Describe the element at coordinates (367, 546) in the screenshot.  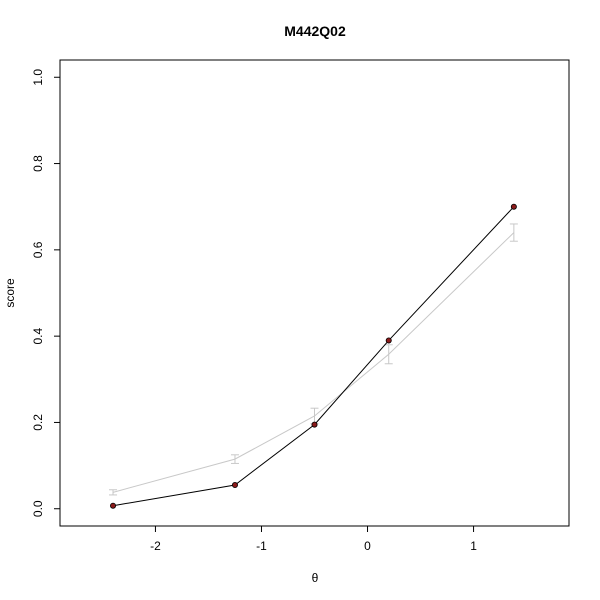
I see `x-tick-label: 0` at that location.